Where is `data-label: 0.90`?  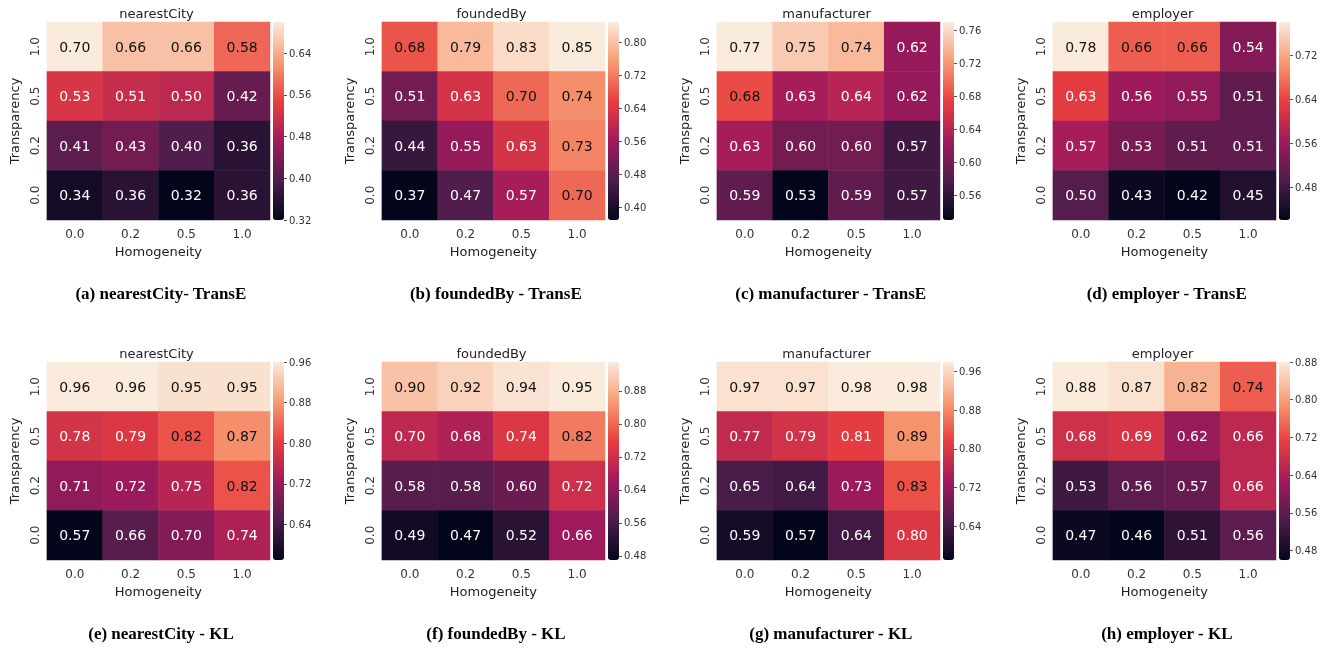 data-label: 0.90 is located at coordinates (410, 386).